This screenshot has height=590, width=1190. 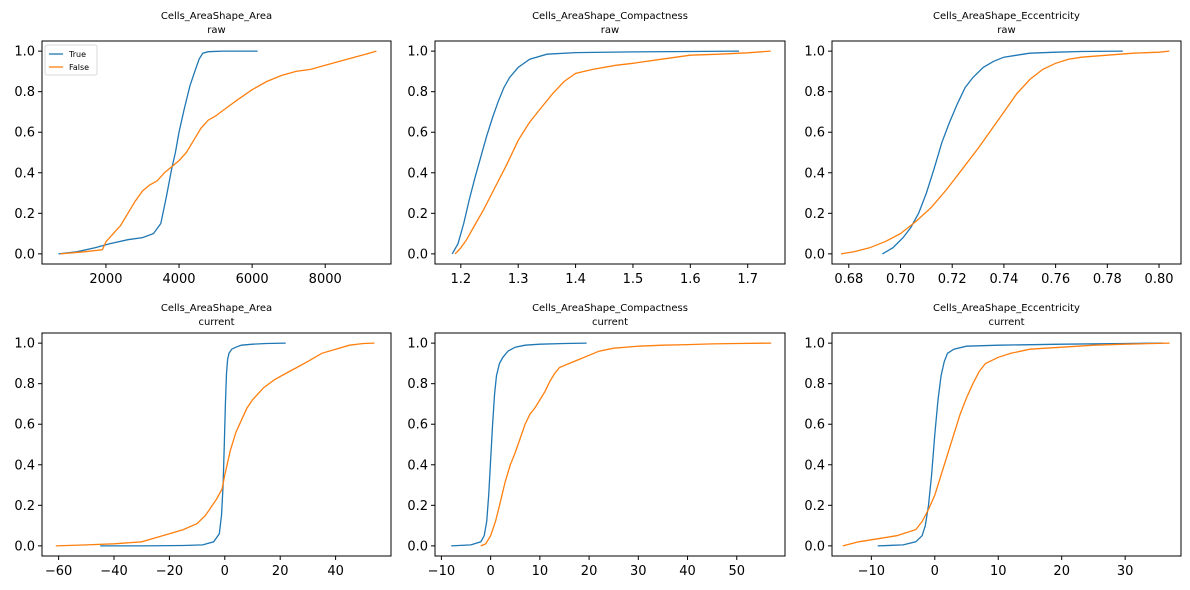 What do you see at coordinates (325, 279) in the screenshot?
I see `x-tick-label: 8000` at bounding box center [325, 279].